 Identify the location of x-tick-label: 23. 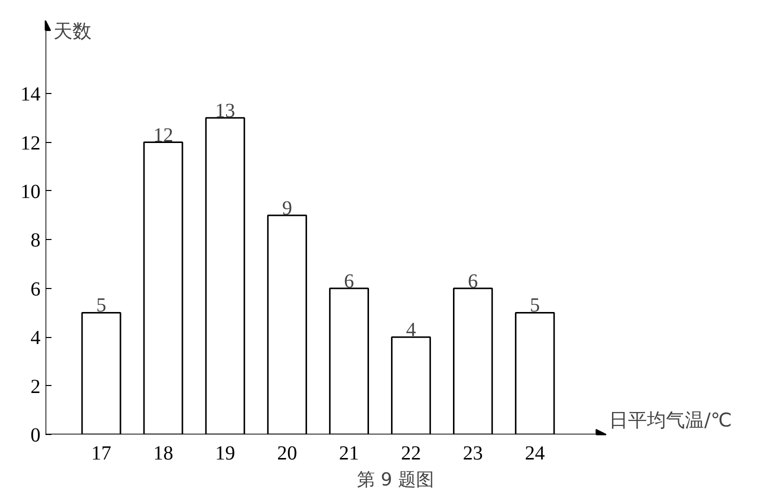
(472, 453).